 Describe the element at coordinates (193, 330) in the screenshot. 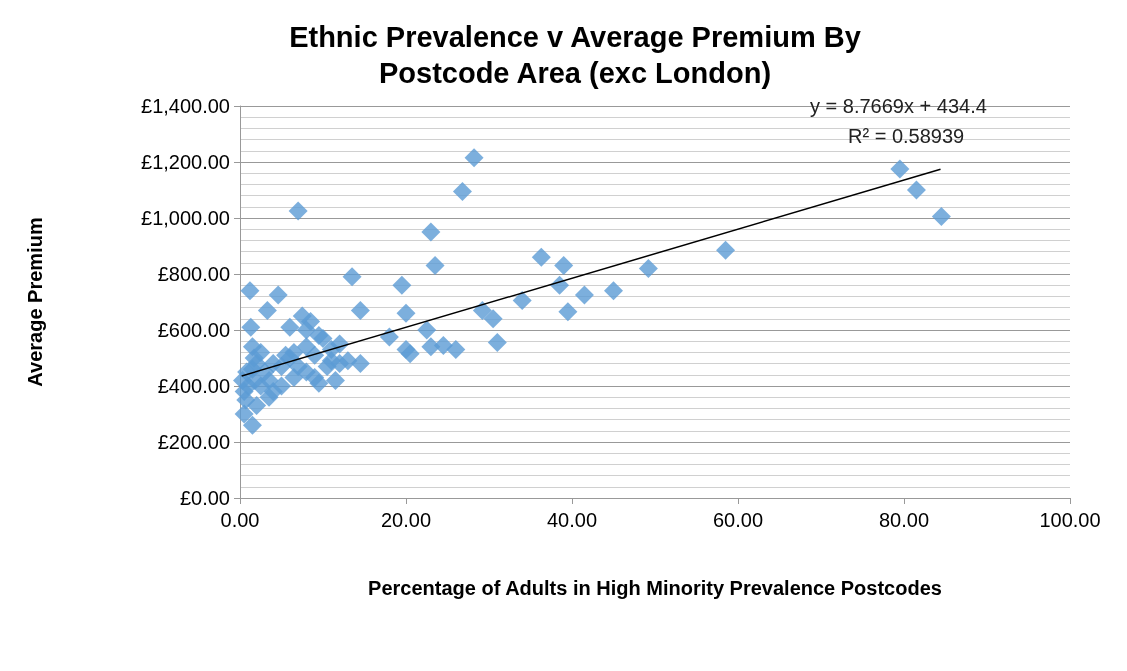

I see `y-tick-label: £600.00` at that location.